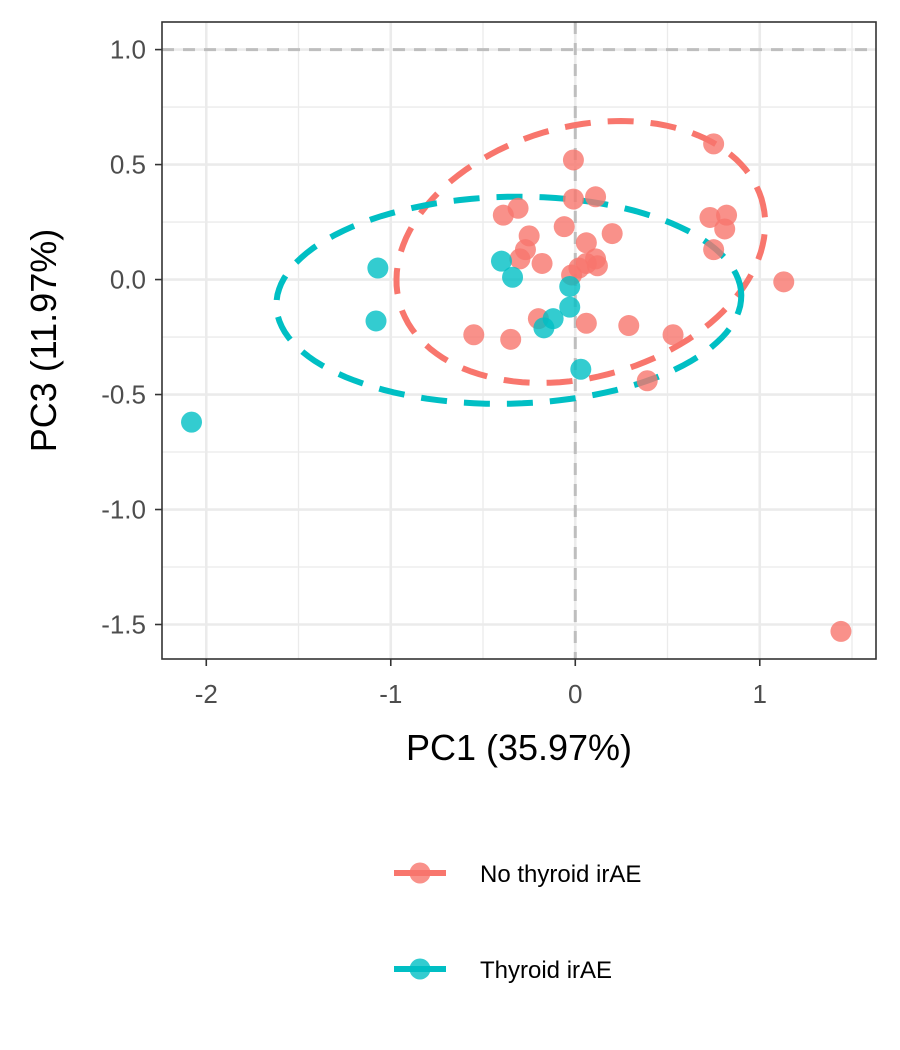  What do you see at coordinates (131, 337) in the screenshot?
I see `y-axis-ticks: 1.0 0.5 0.0 -0.5 -1.0 -1.5` at bounding box center [131, 337].